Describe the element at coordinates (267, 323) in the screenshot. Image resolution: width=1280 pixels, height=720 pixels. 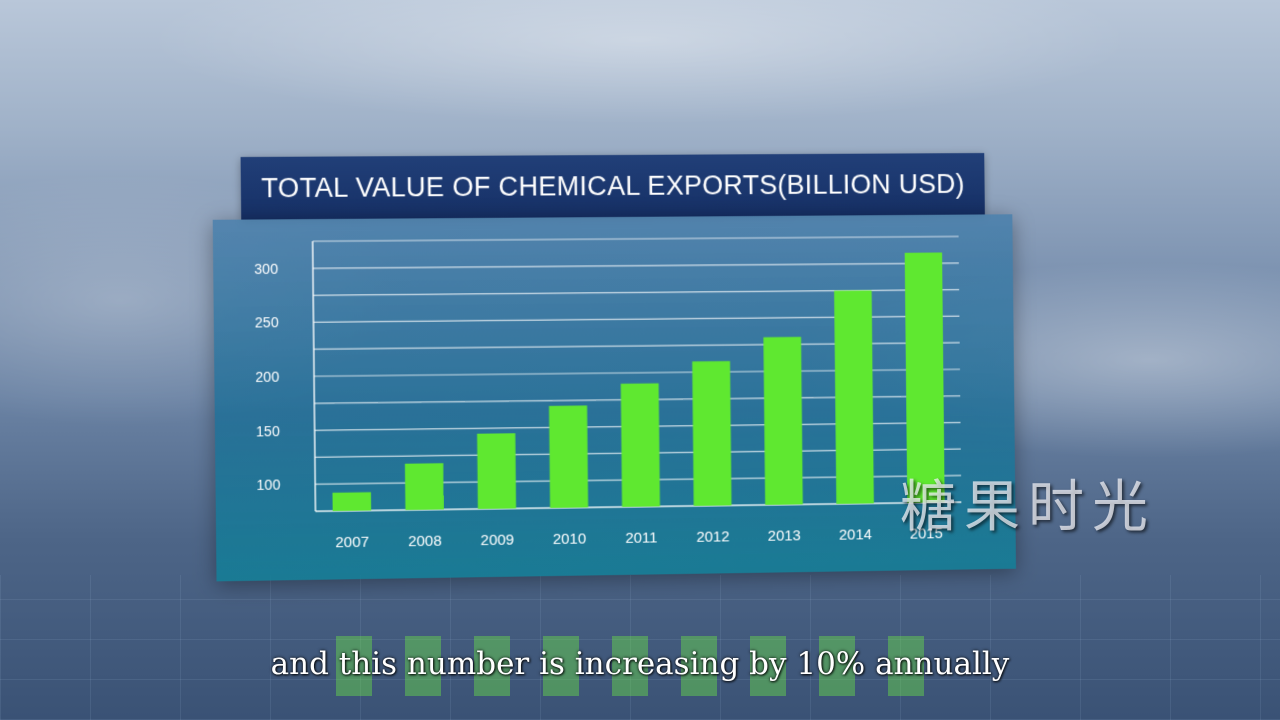
I see `y-tick-label: 250` at that location.